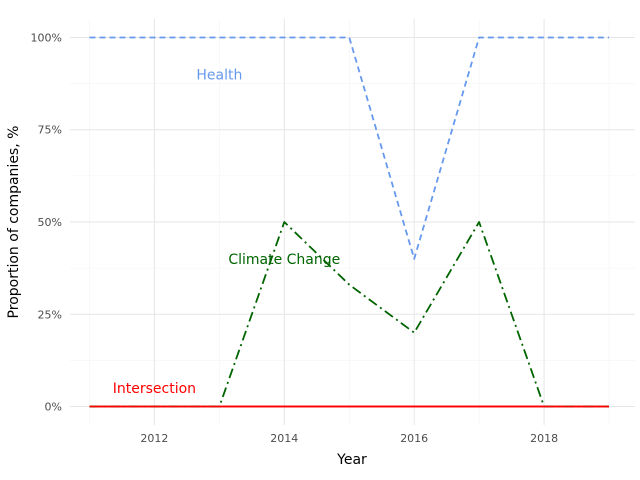 This screenshot has height=480, width=640. I want to click on y-axis-ticks: 0% 25% 50% 75% 100%, so click(46, 222).